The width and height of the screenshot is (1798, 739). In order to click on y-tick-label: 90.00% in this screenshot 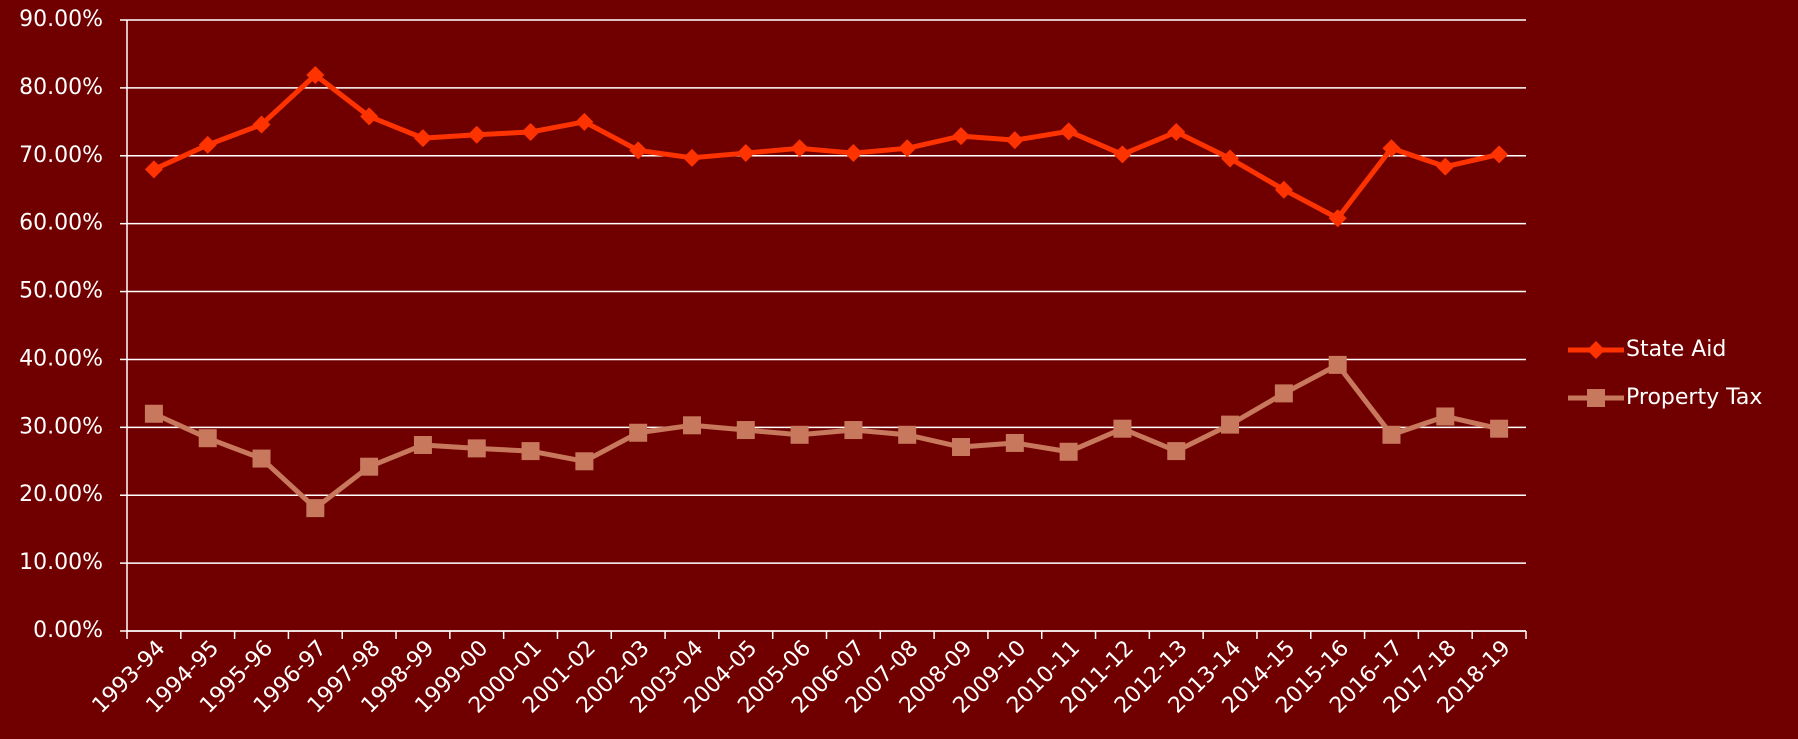, I will do `click(61, 19)`.